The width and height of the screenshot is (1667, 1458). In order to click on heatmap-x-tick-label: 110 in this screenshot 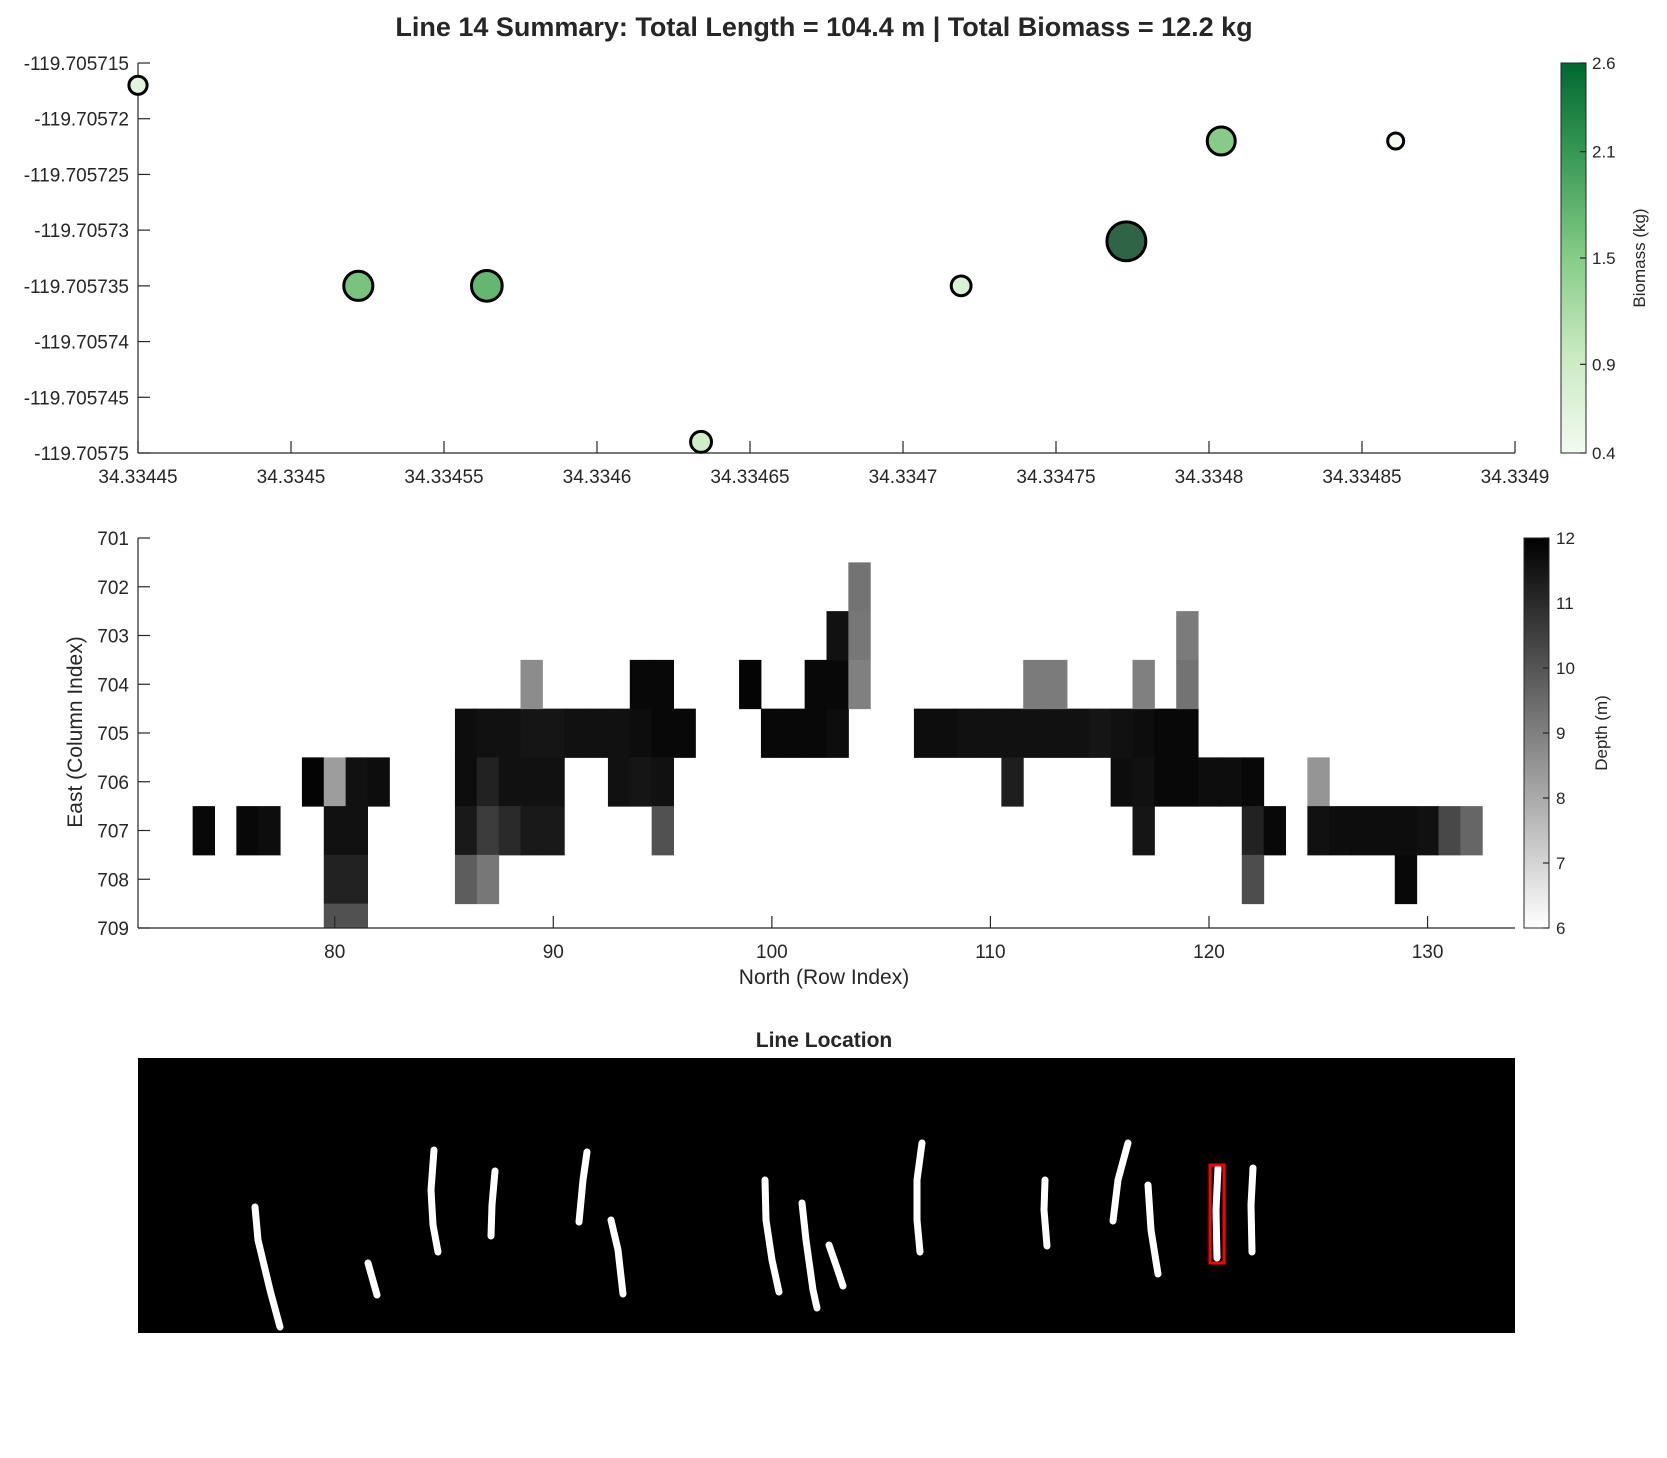, I will do `click(990, 952)`.